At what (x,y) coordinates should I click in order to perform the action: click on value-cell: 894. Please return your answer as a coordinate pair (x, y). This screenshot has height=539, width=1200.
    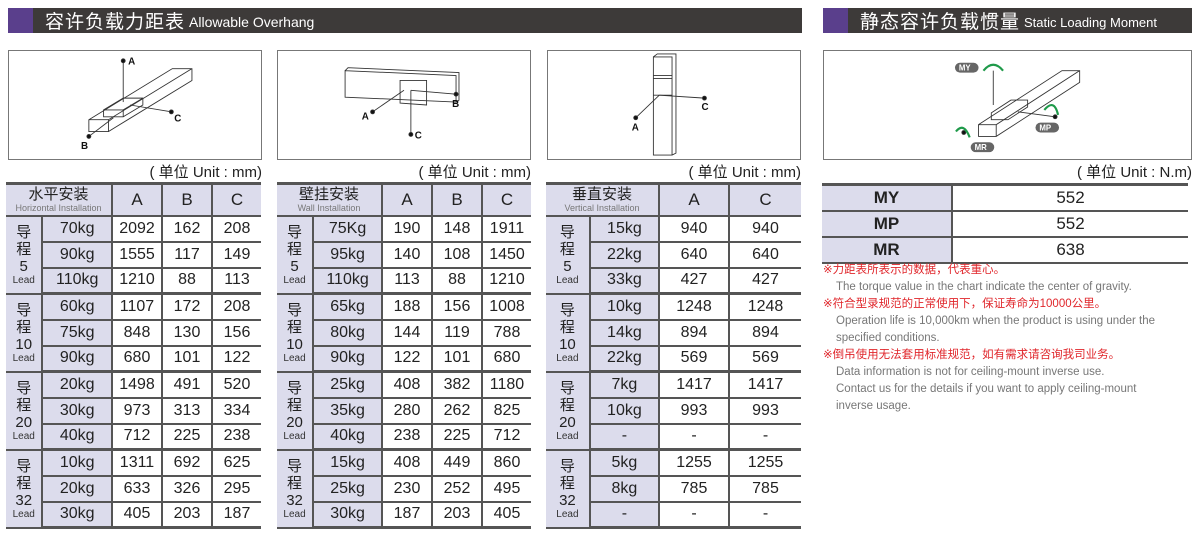
    Looking at the image, I should click on (765, 333).